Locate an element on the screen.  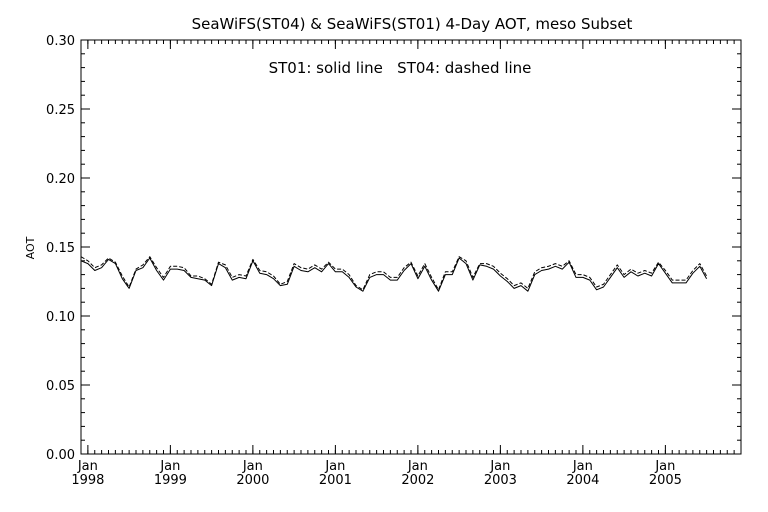
y-tick-label: 0.25 is located at coordinates (60, 110).